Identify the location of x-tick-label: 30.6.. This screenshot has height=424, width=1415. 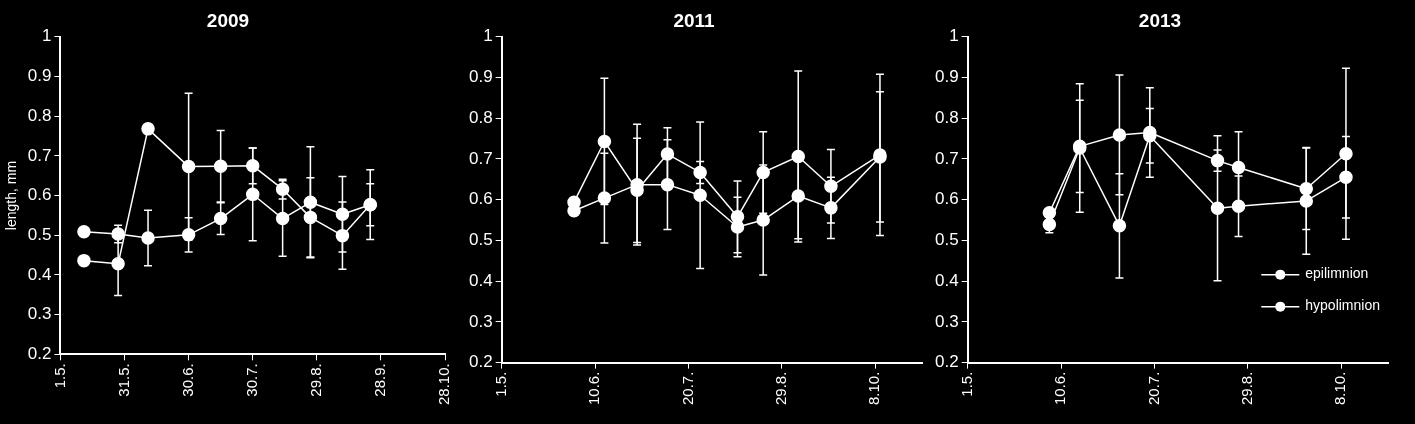
(187, 380).